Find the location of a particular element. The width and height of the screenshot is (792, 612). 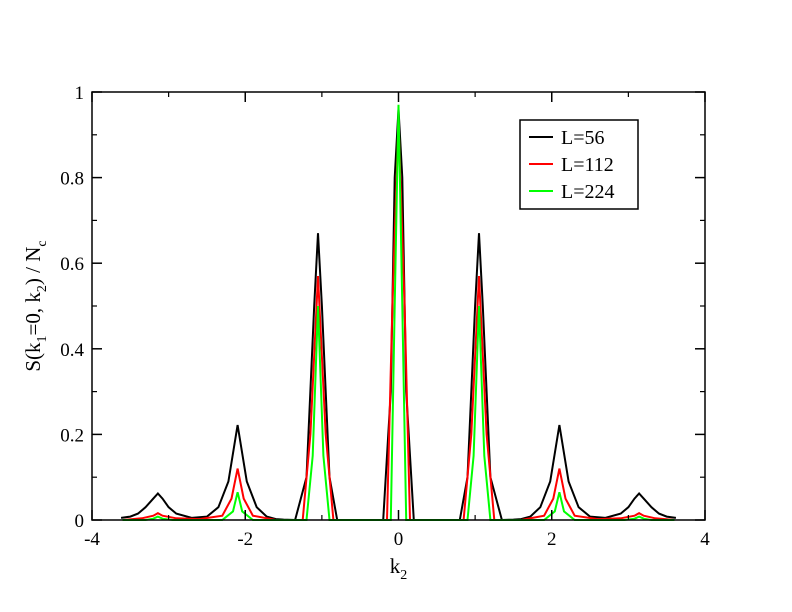

legend-label-3: L=224 is located at coordinates (588, 192).